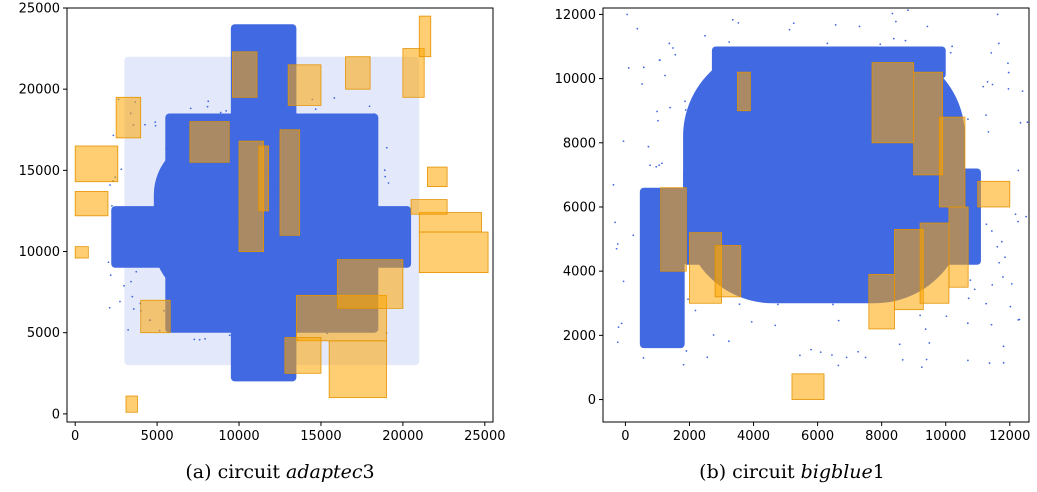  I want to click on x-tick-label: 2000, so click(689, 436).